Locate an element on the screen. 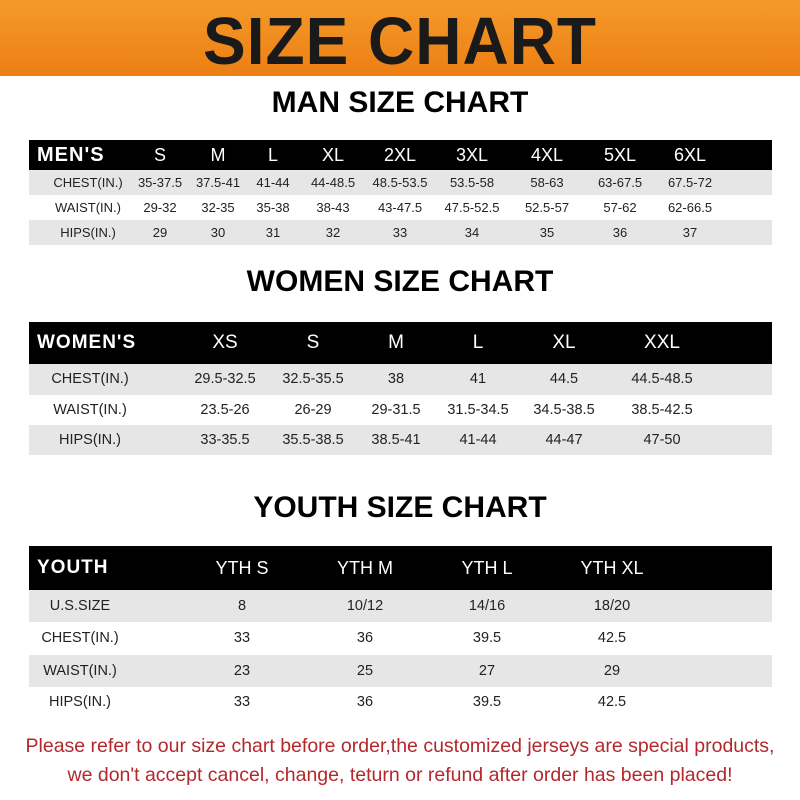  table-cell: 44.5 is located at coordinates (564, 379).